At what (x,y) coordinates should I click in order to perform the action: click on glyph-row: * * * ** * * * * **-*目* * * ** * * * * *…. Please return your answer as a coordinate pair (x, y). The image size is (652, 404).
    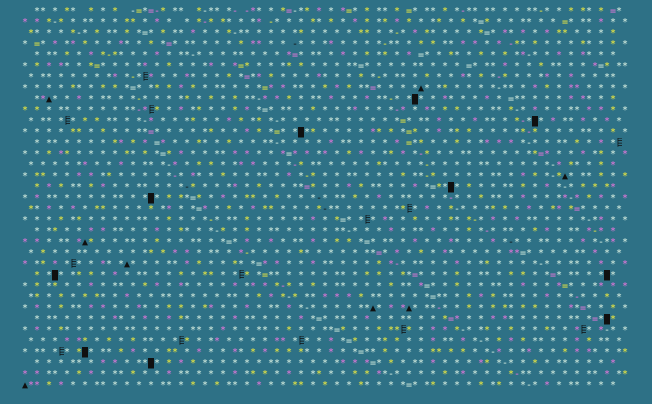
    Looking at the image, I should click on (326, 110).